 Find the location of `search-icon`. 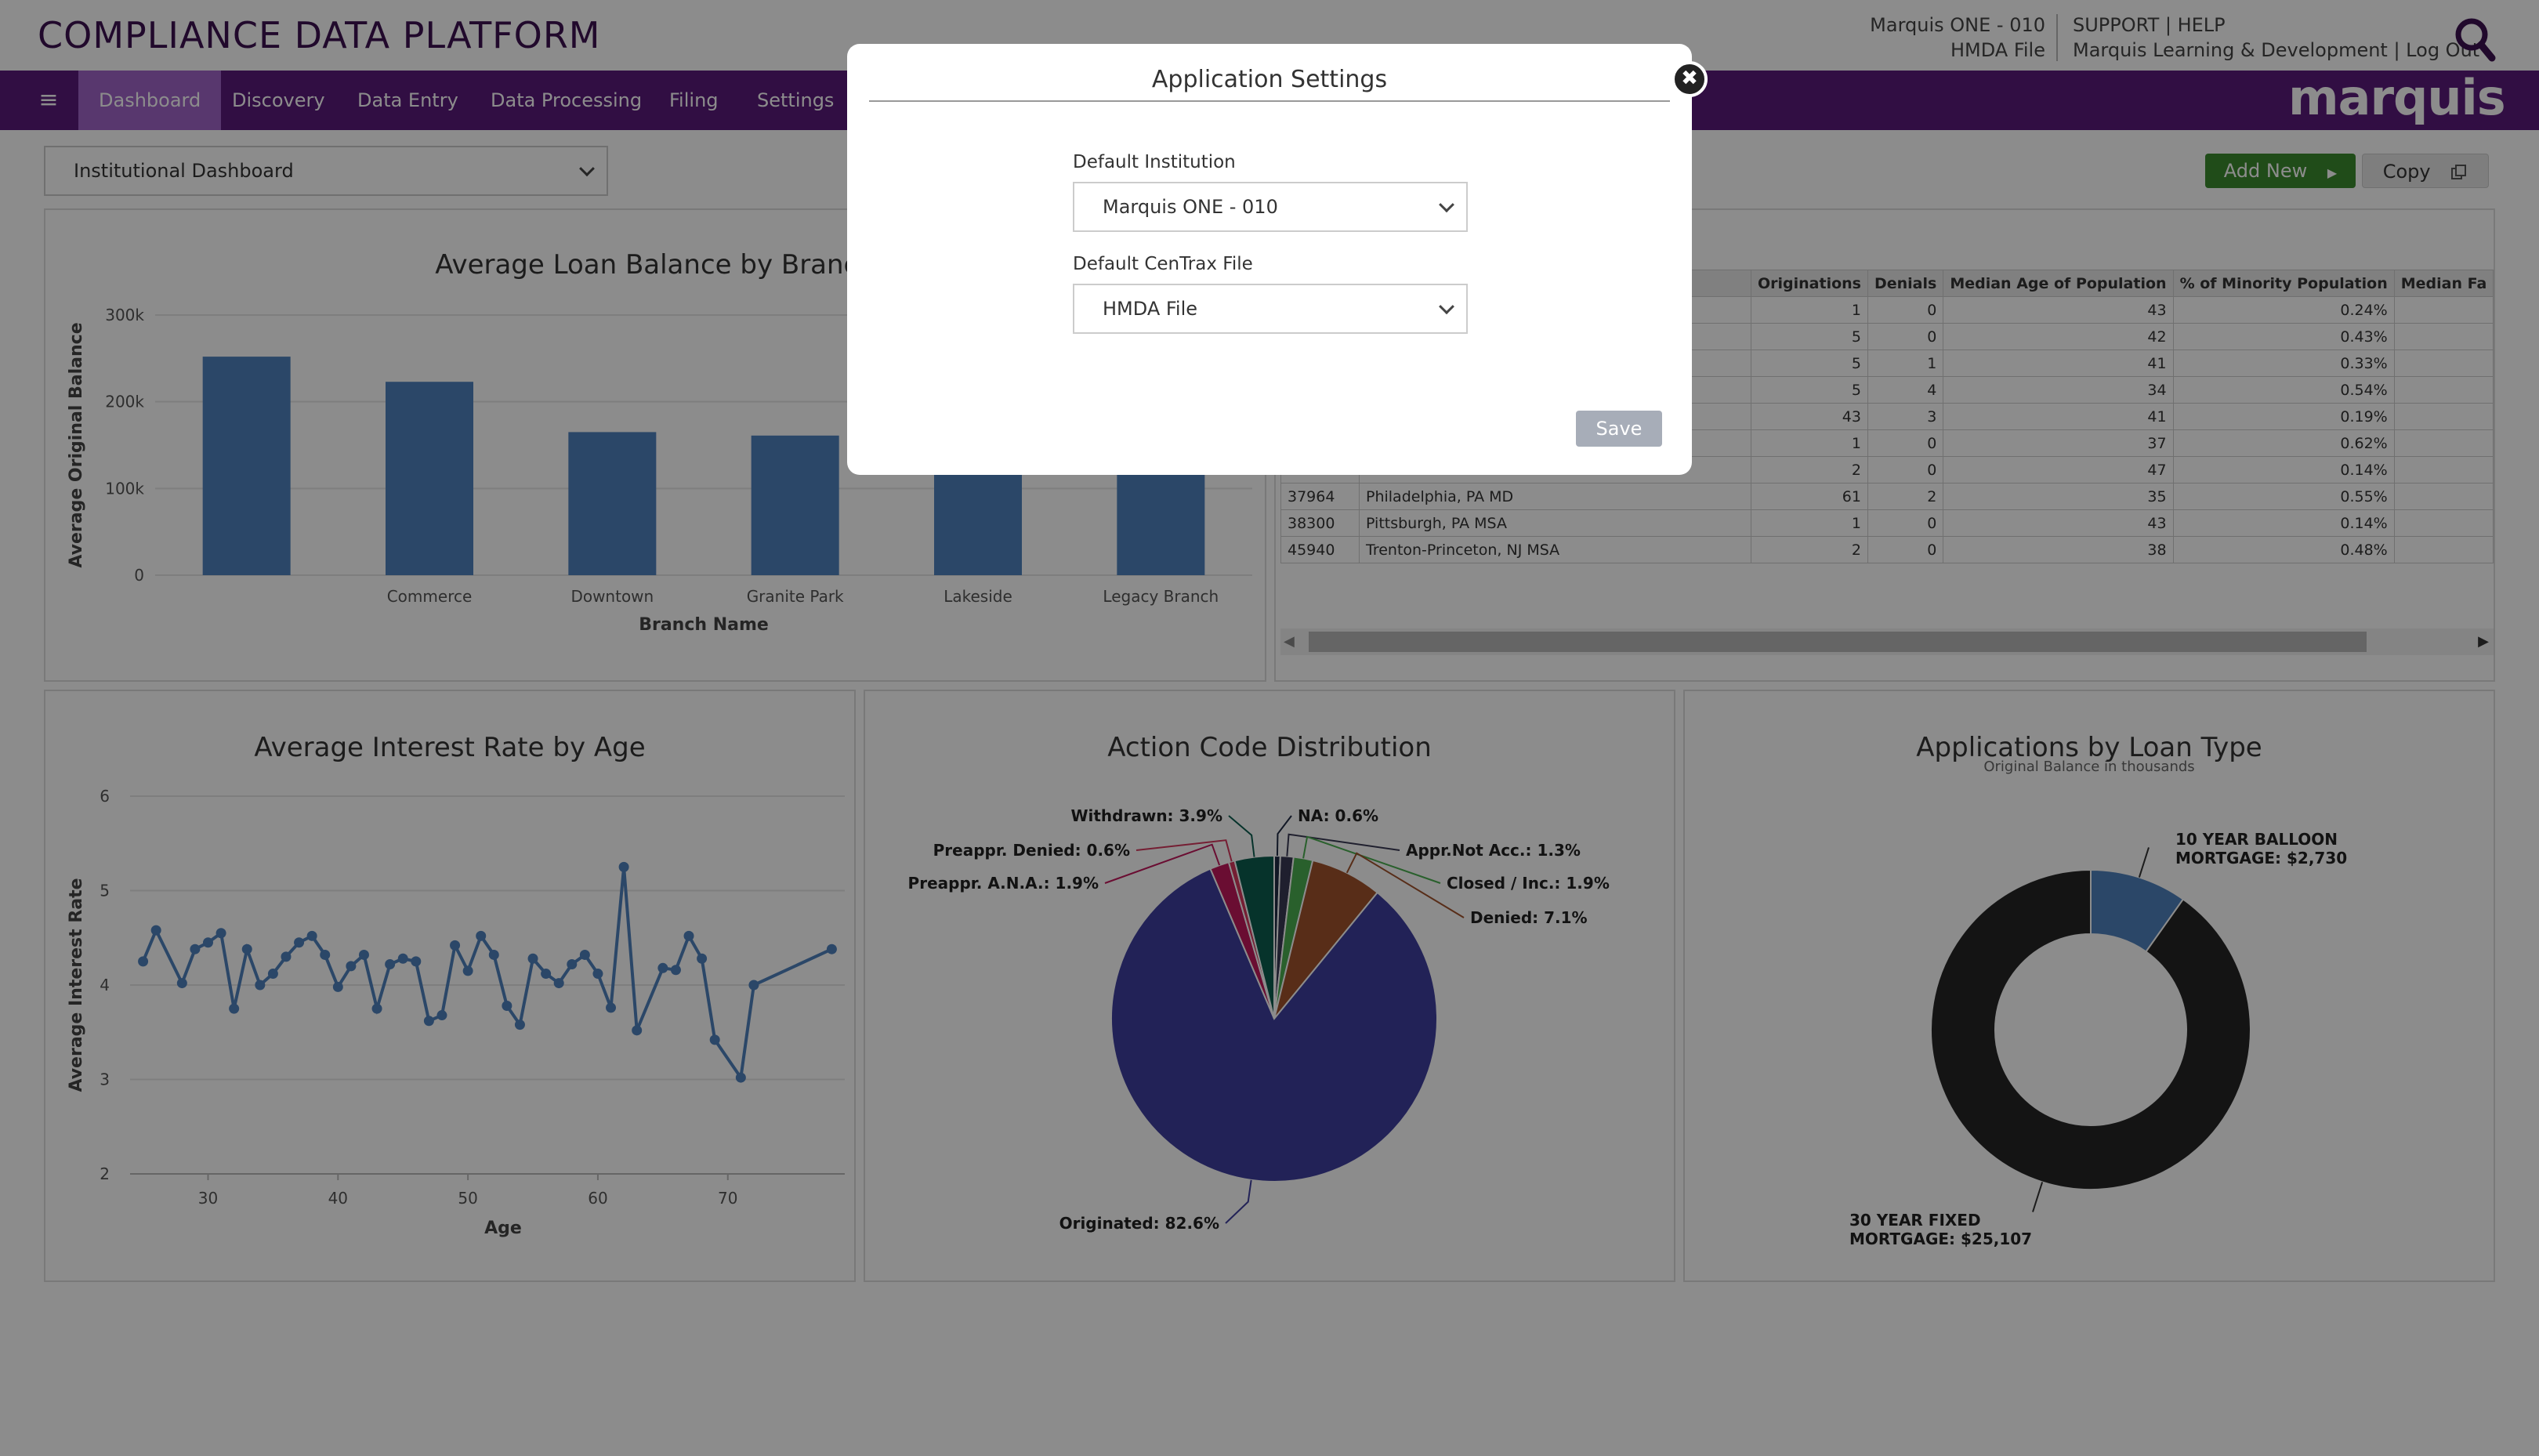

search-icon is located at coordinates (2475, 39).